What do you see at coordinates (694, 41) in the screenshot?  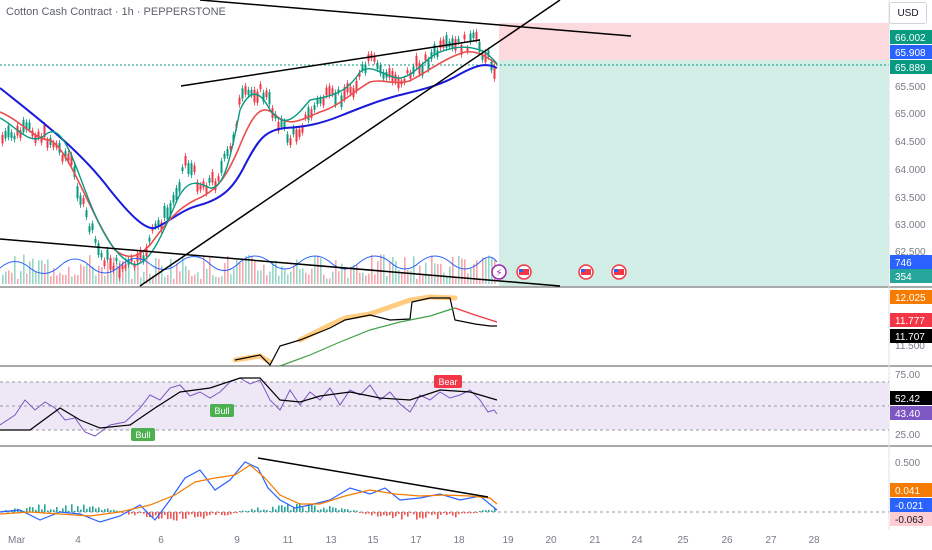 I see `stop-loss-zone` at bounding box center [694, 41].